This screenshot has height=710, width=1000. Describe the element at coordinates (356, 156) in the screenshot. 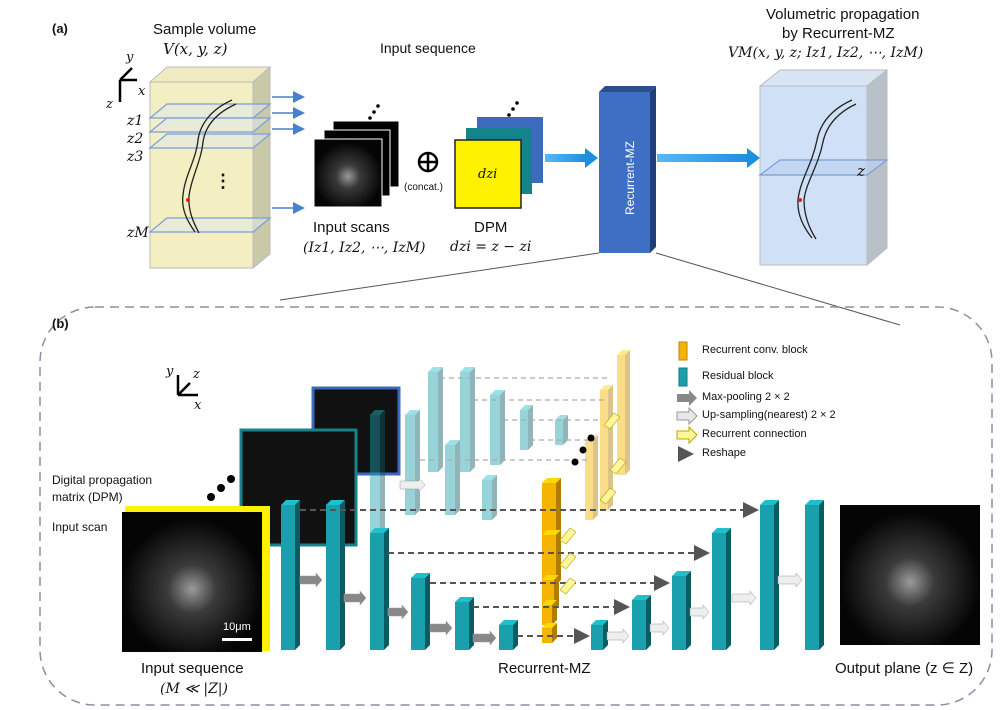

I see `input-scans-stack` at that location.